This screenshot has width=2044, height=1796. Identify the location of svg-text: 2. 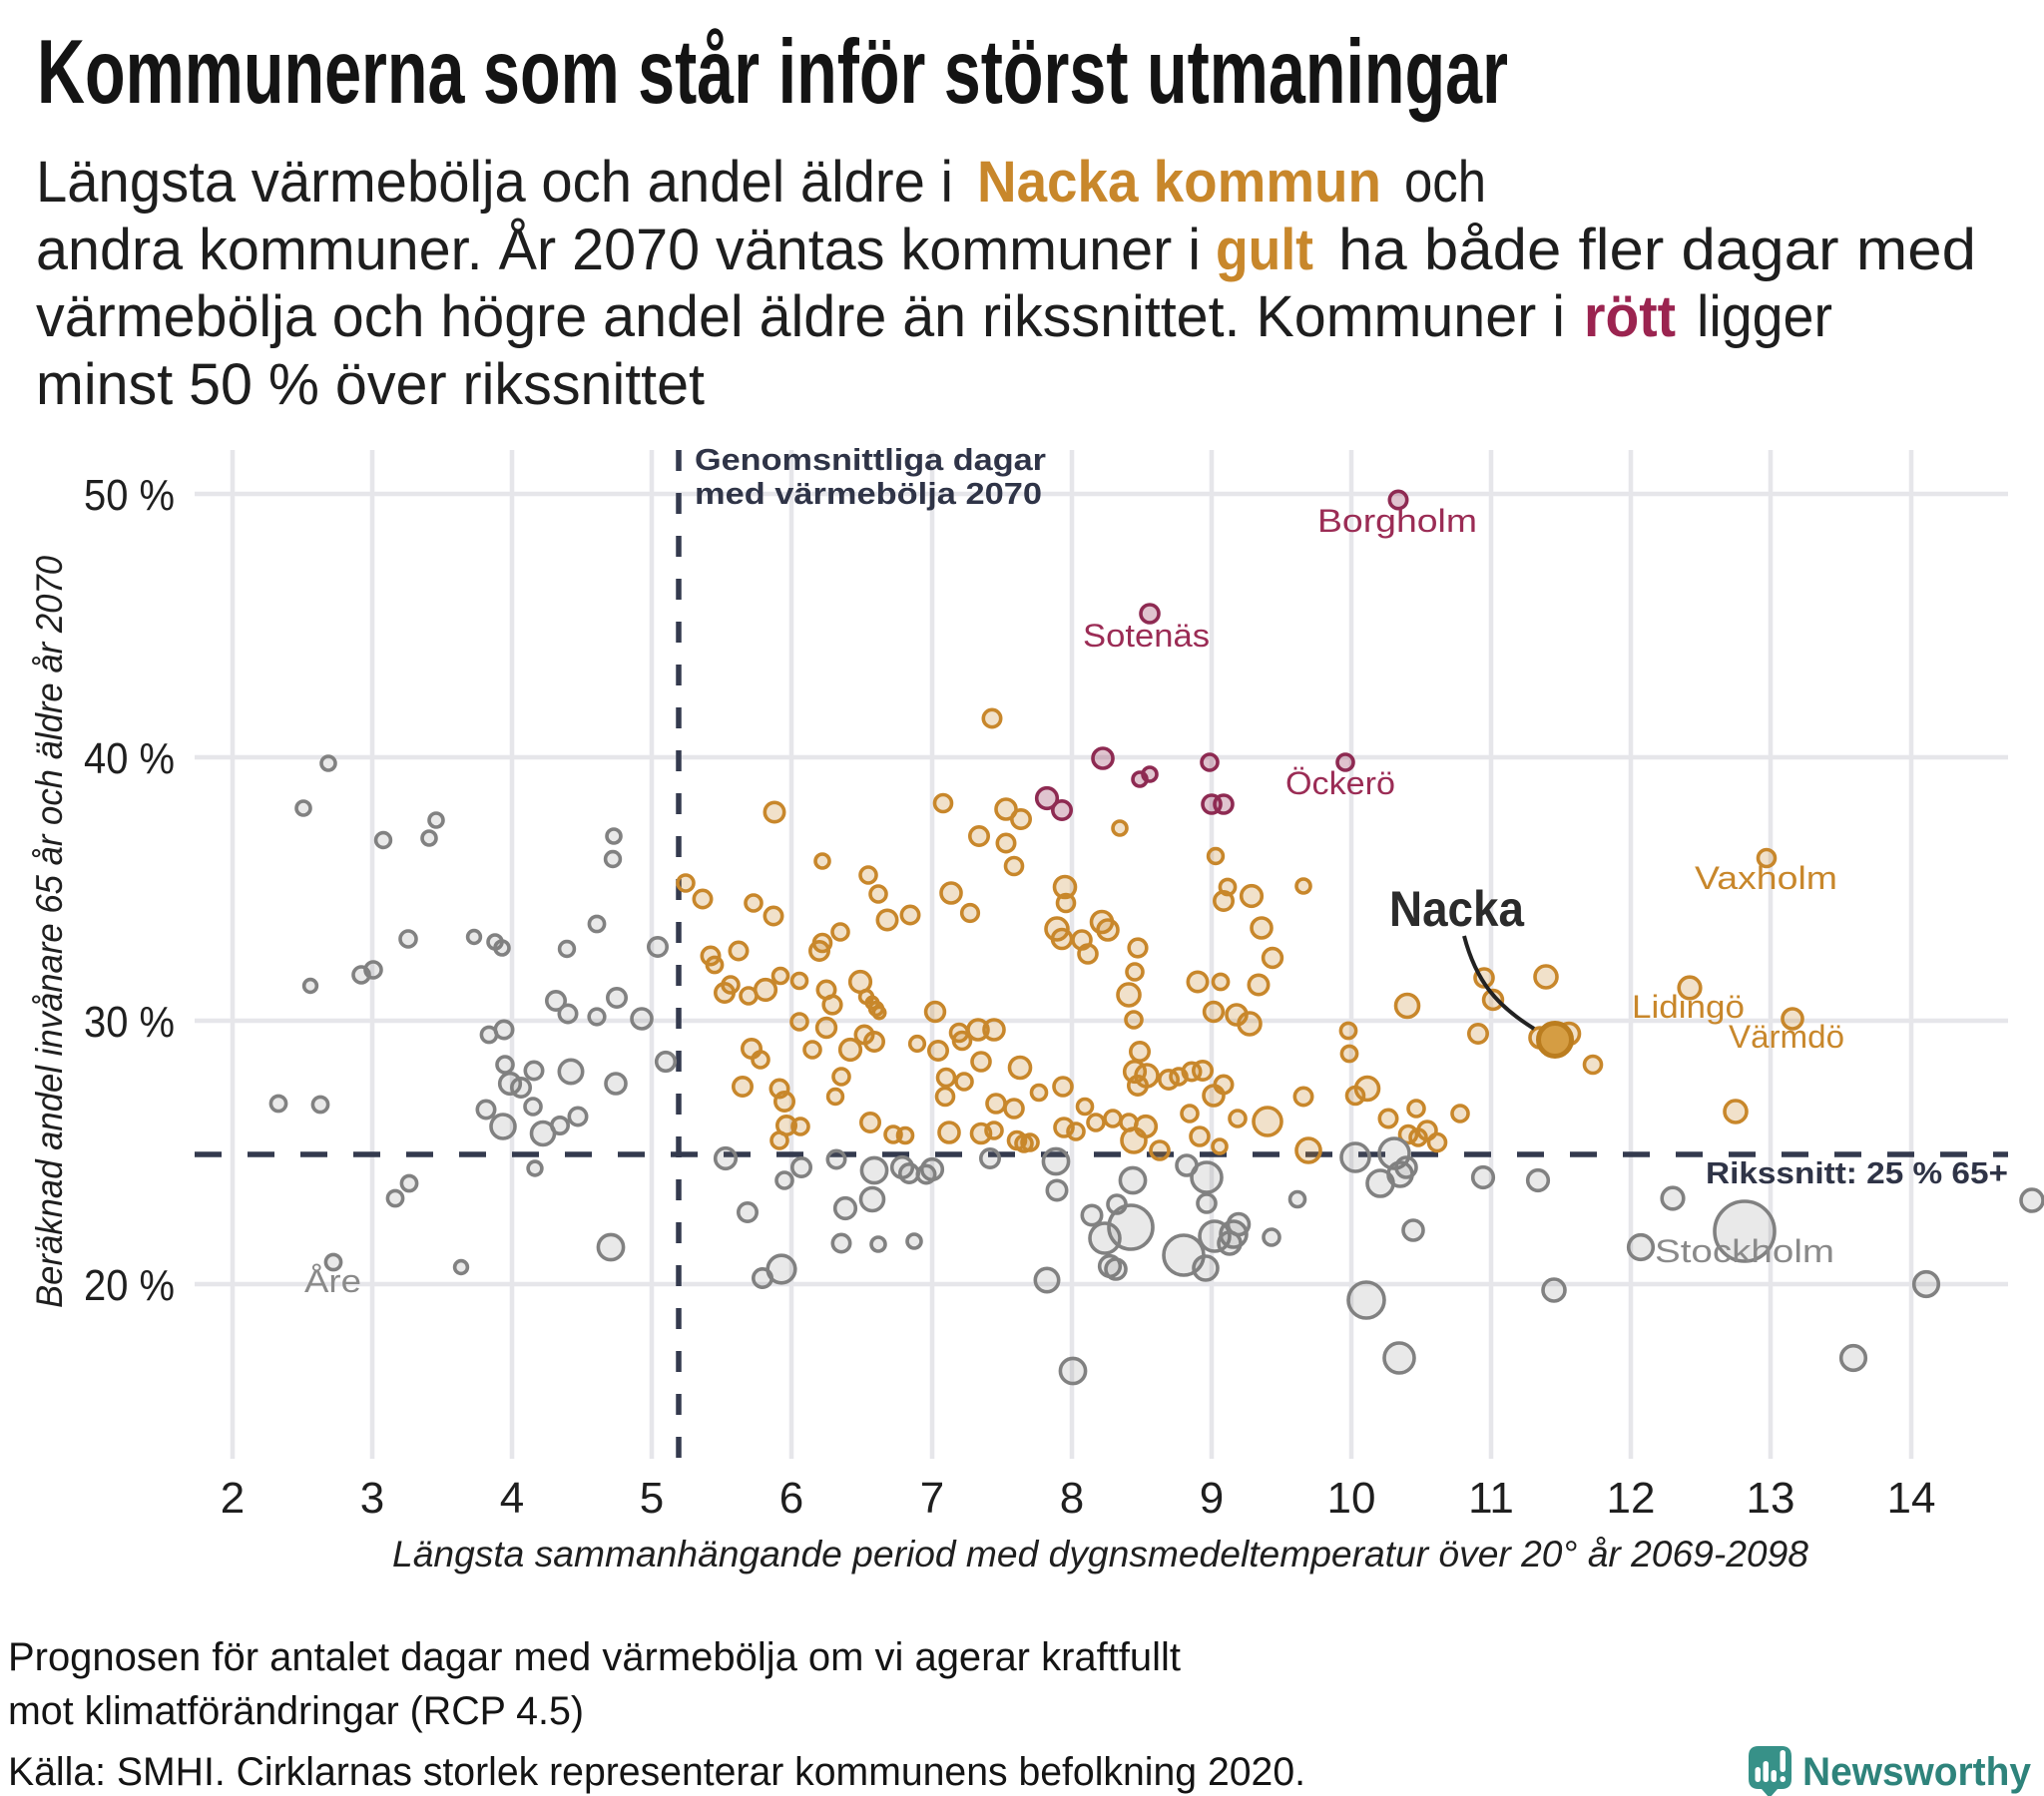
(233, 1498).